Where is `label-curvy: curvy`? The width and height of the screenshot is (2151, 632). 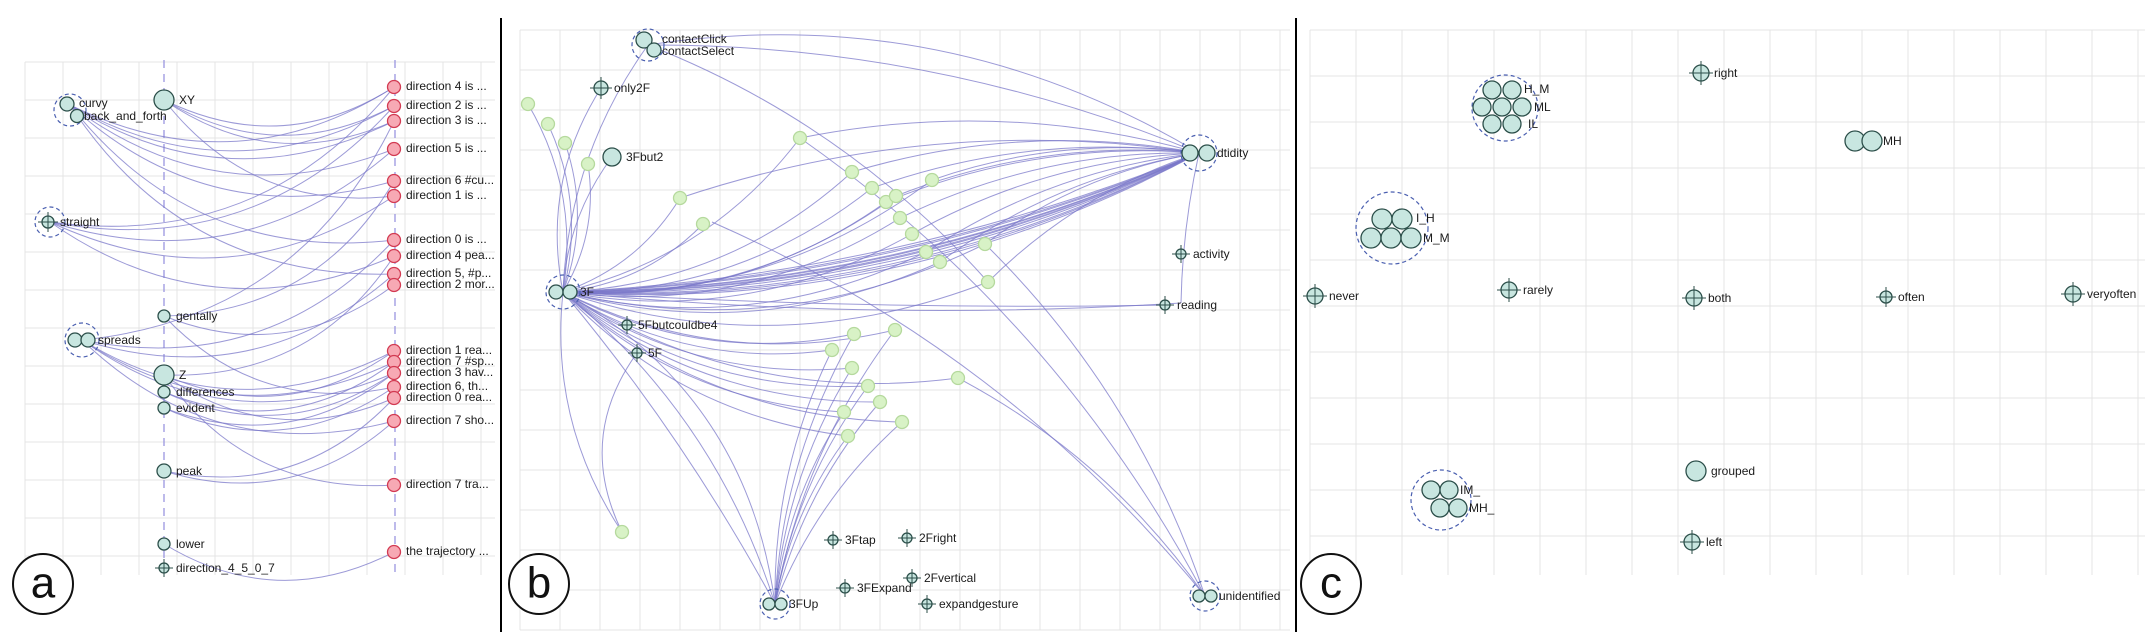
label-curvy: curvy is located at coordinates (93, 103).